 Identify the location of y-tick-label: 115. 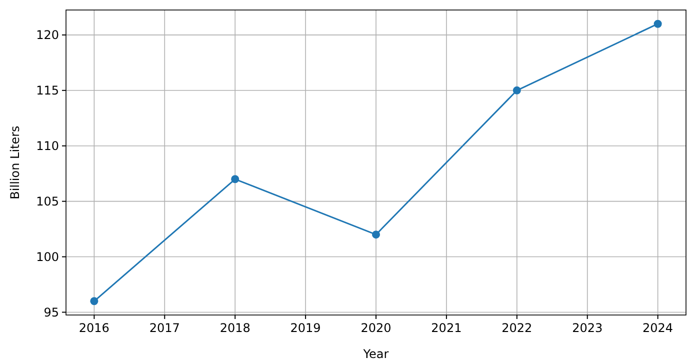
(47, 91).